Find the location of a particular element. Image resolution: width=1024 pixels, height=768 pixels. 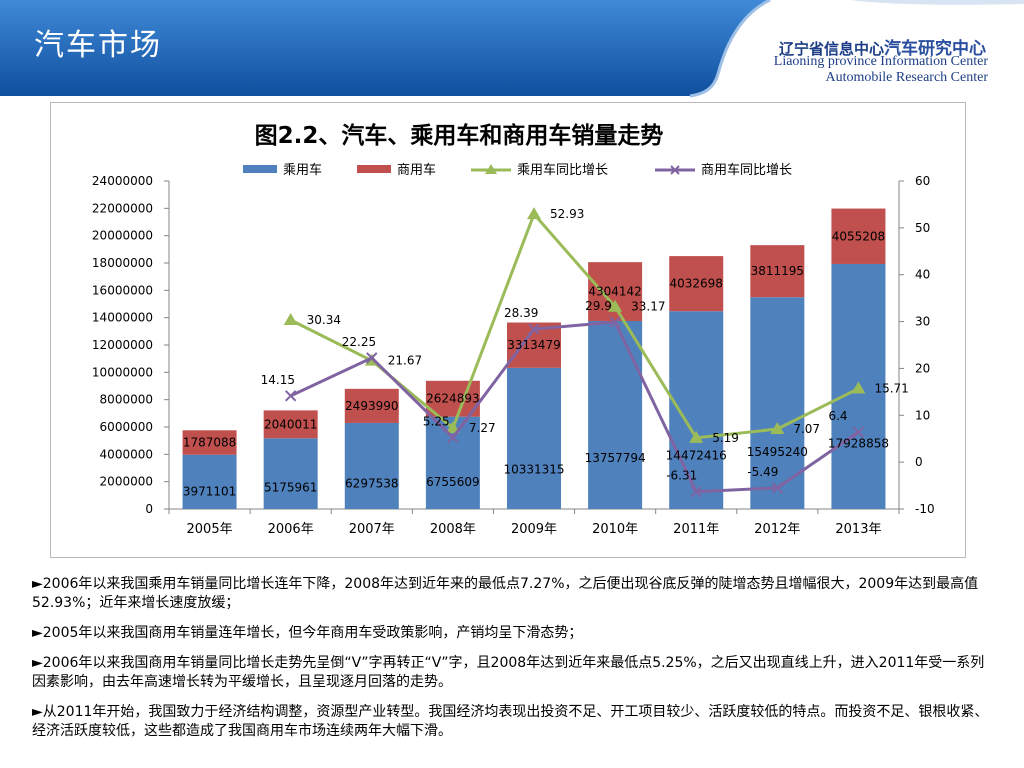

passenger-growth-label: 15.71 is located at coordinates (891, 389).